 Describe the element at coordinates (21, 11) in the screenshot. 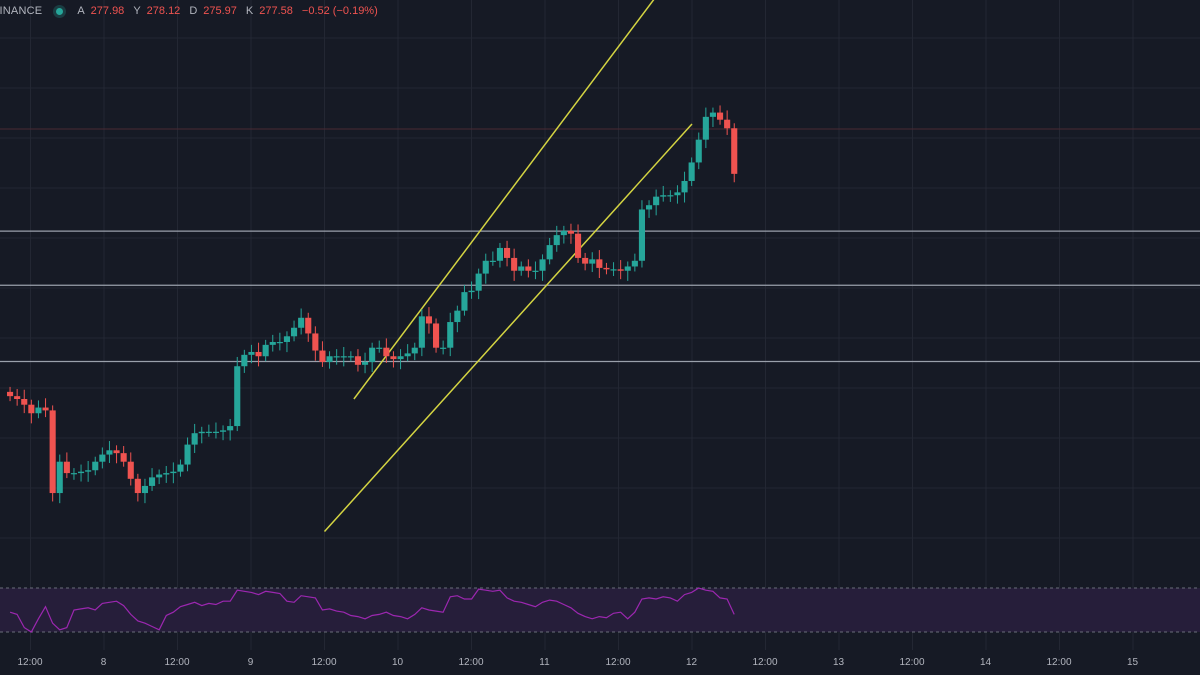

I see `symbol-exchange: BINANCE` at that location.